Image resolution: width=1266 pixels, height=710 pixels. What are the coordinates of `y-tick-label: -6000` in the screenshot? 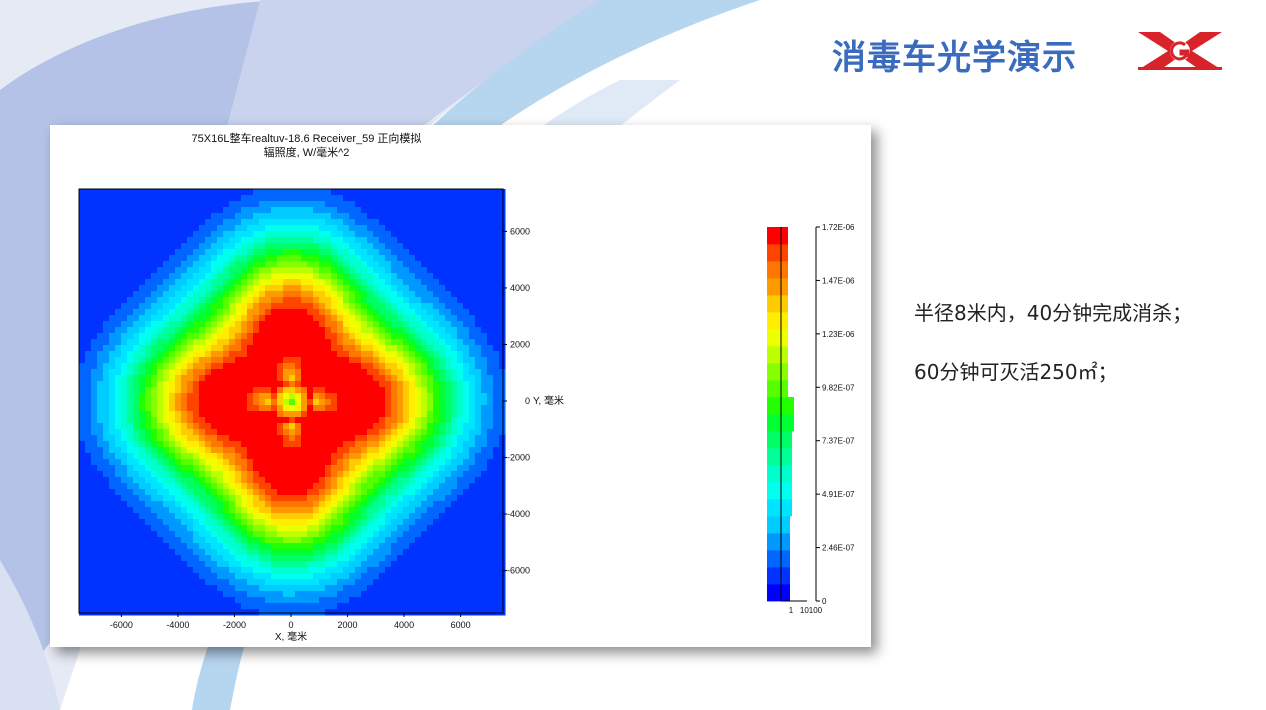 It's located at (518, 571).